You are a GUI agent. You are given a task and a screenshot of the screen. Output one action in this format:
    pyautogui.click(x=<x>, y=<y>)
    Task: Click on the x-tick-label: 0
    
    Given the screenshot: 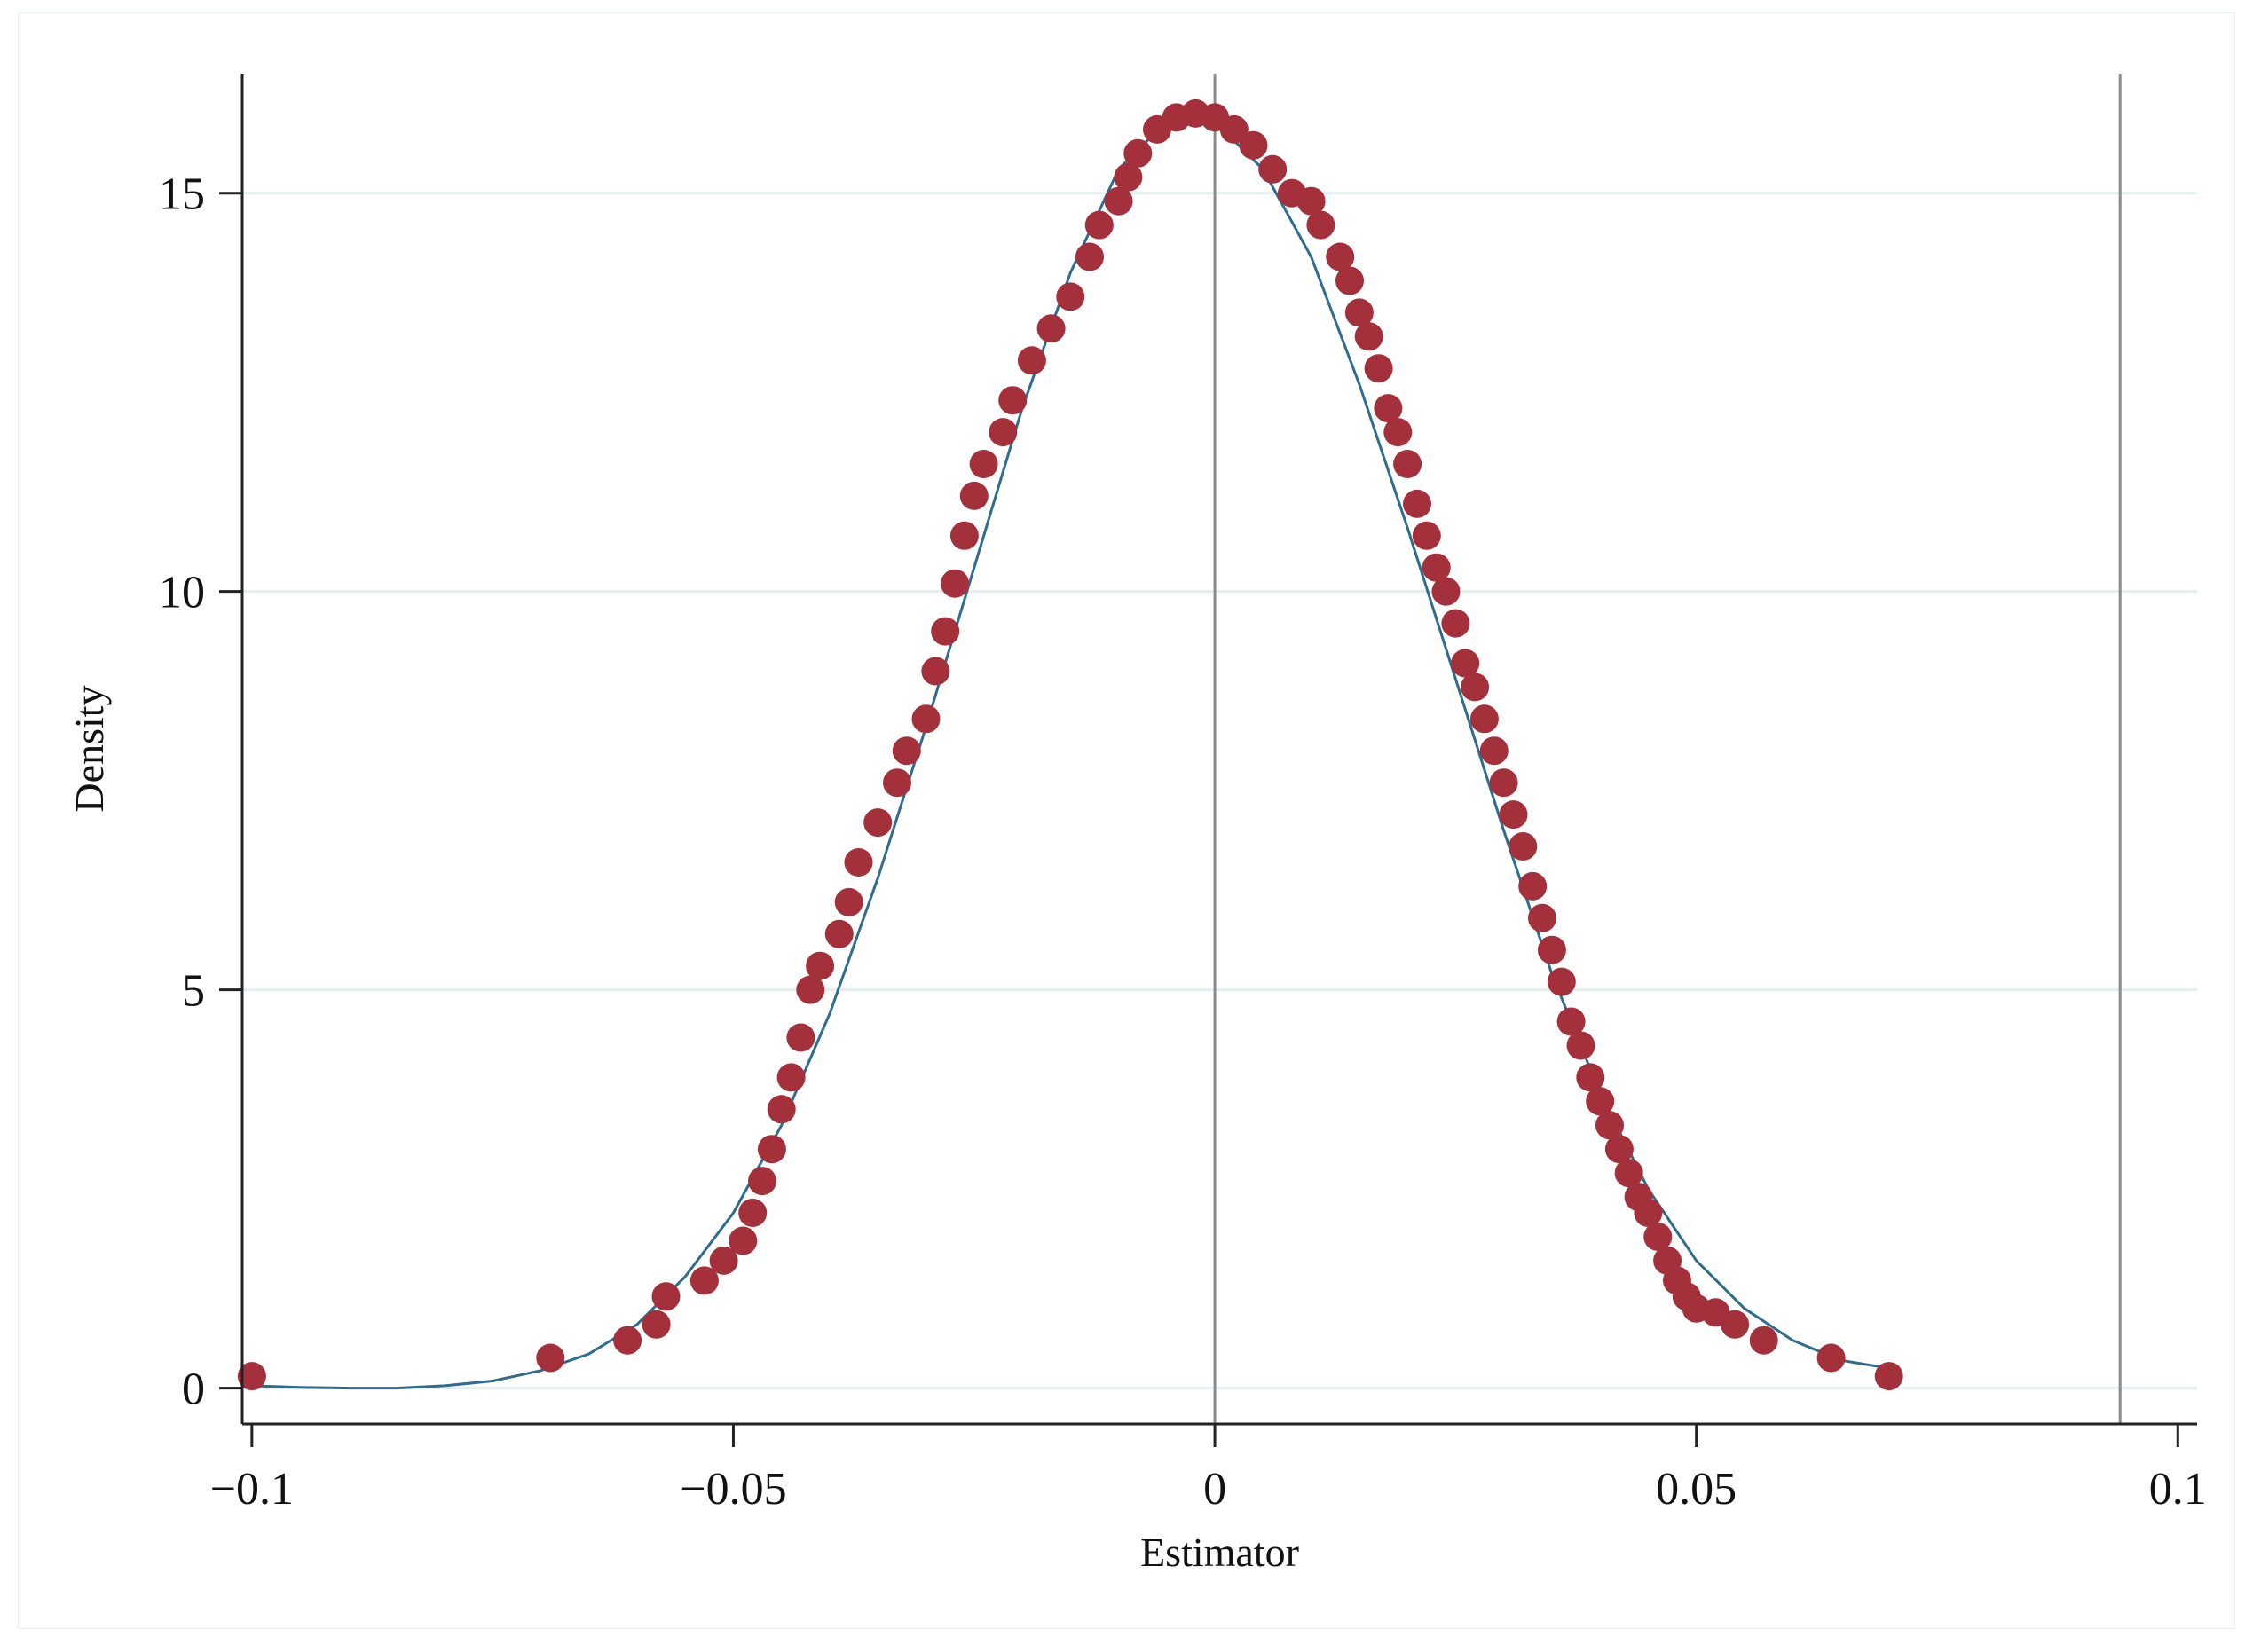 What is the action you would take?
    pyautogui.click(x=1214, y=1489)
    